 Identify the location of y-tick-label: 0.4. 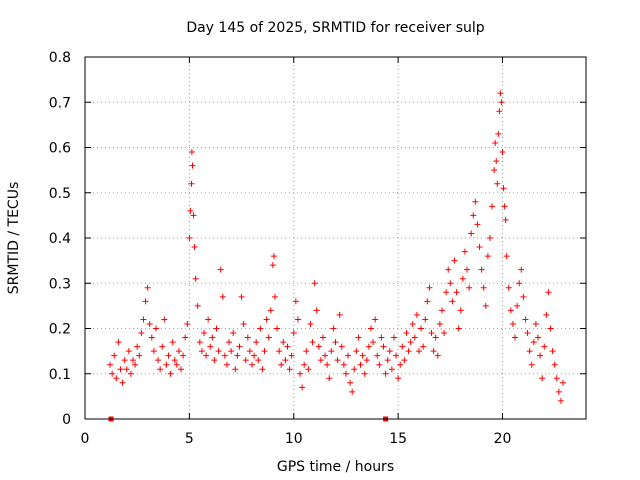
(60, 239).